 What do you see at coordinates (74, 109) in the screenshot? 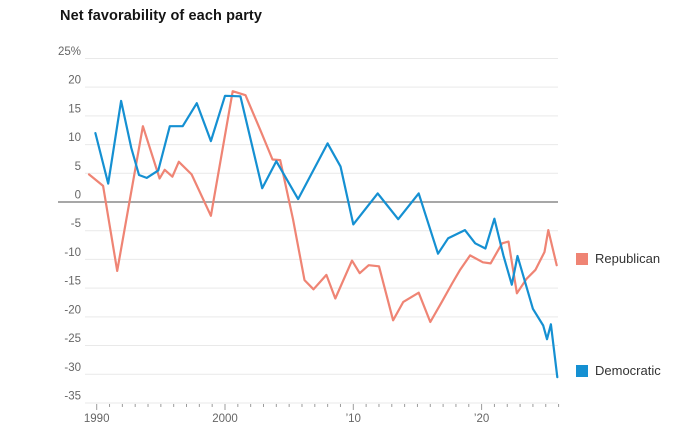
I see `svg-text: 15` at bounding box center [74, 109].